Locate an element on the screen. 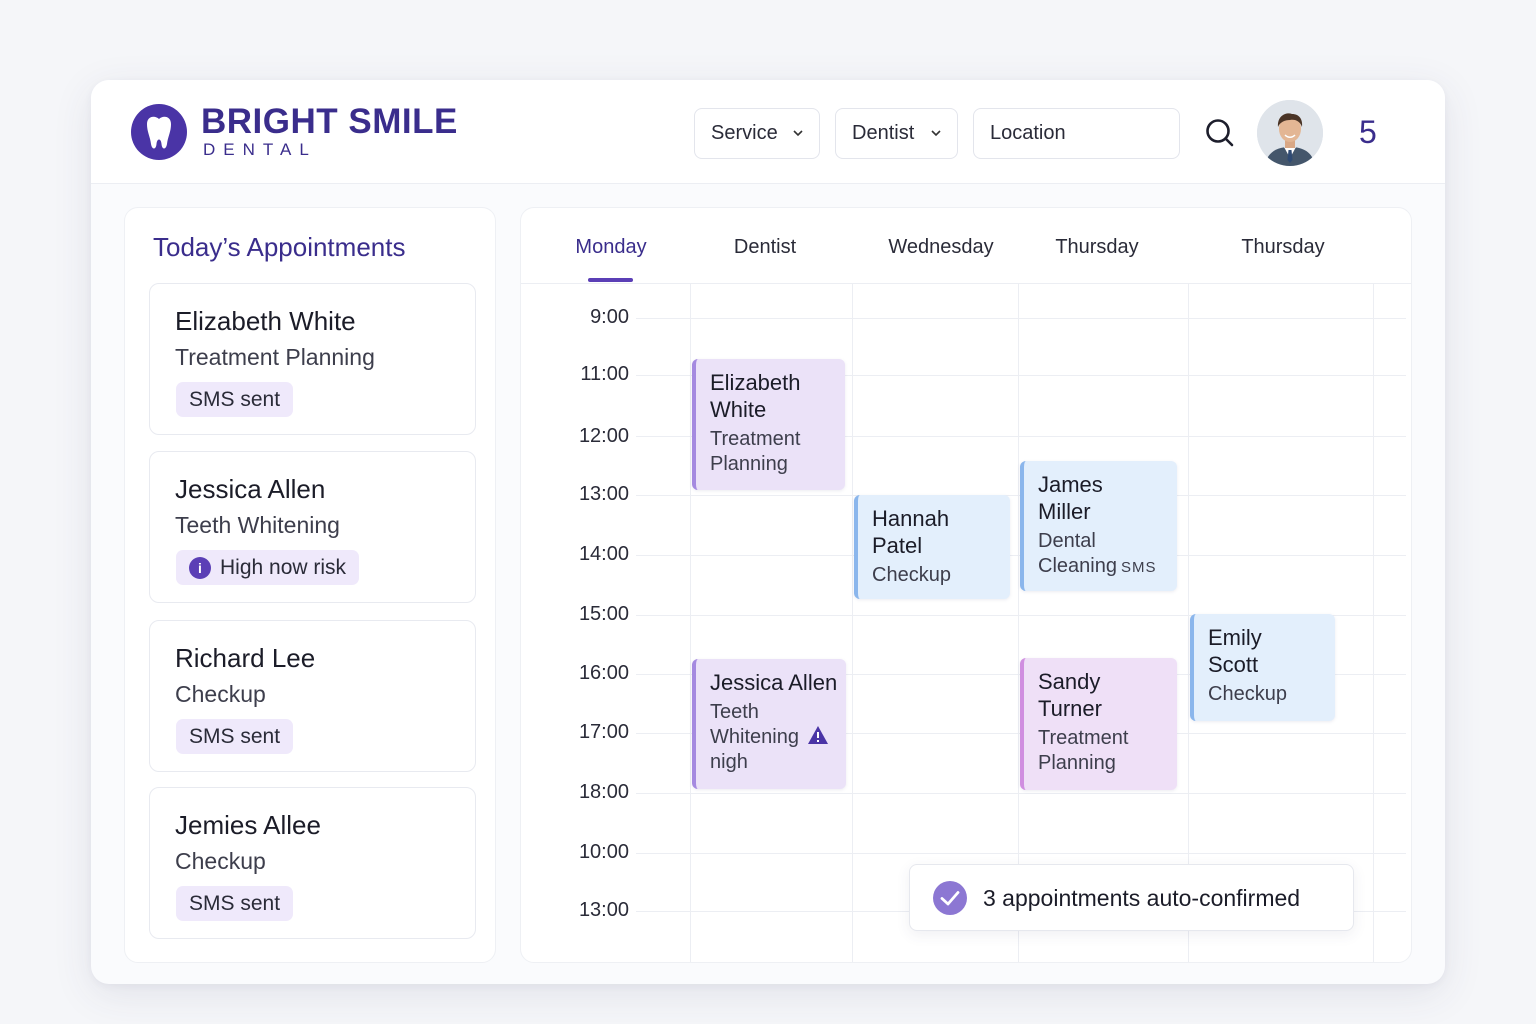  patient-name: Jemies Allee is located at coordinates (248, 825).